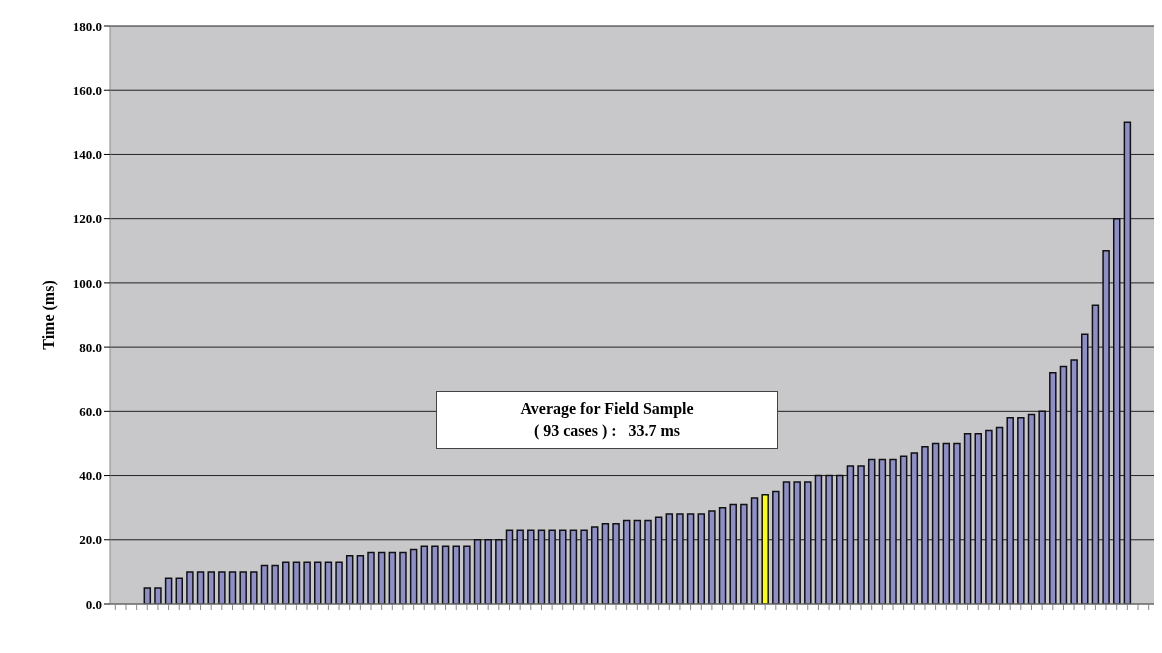 Image resolution: width=1162 pixels, height=653 pixels. I want to click on y-tick-label: 120.0, so click(87, 219).